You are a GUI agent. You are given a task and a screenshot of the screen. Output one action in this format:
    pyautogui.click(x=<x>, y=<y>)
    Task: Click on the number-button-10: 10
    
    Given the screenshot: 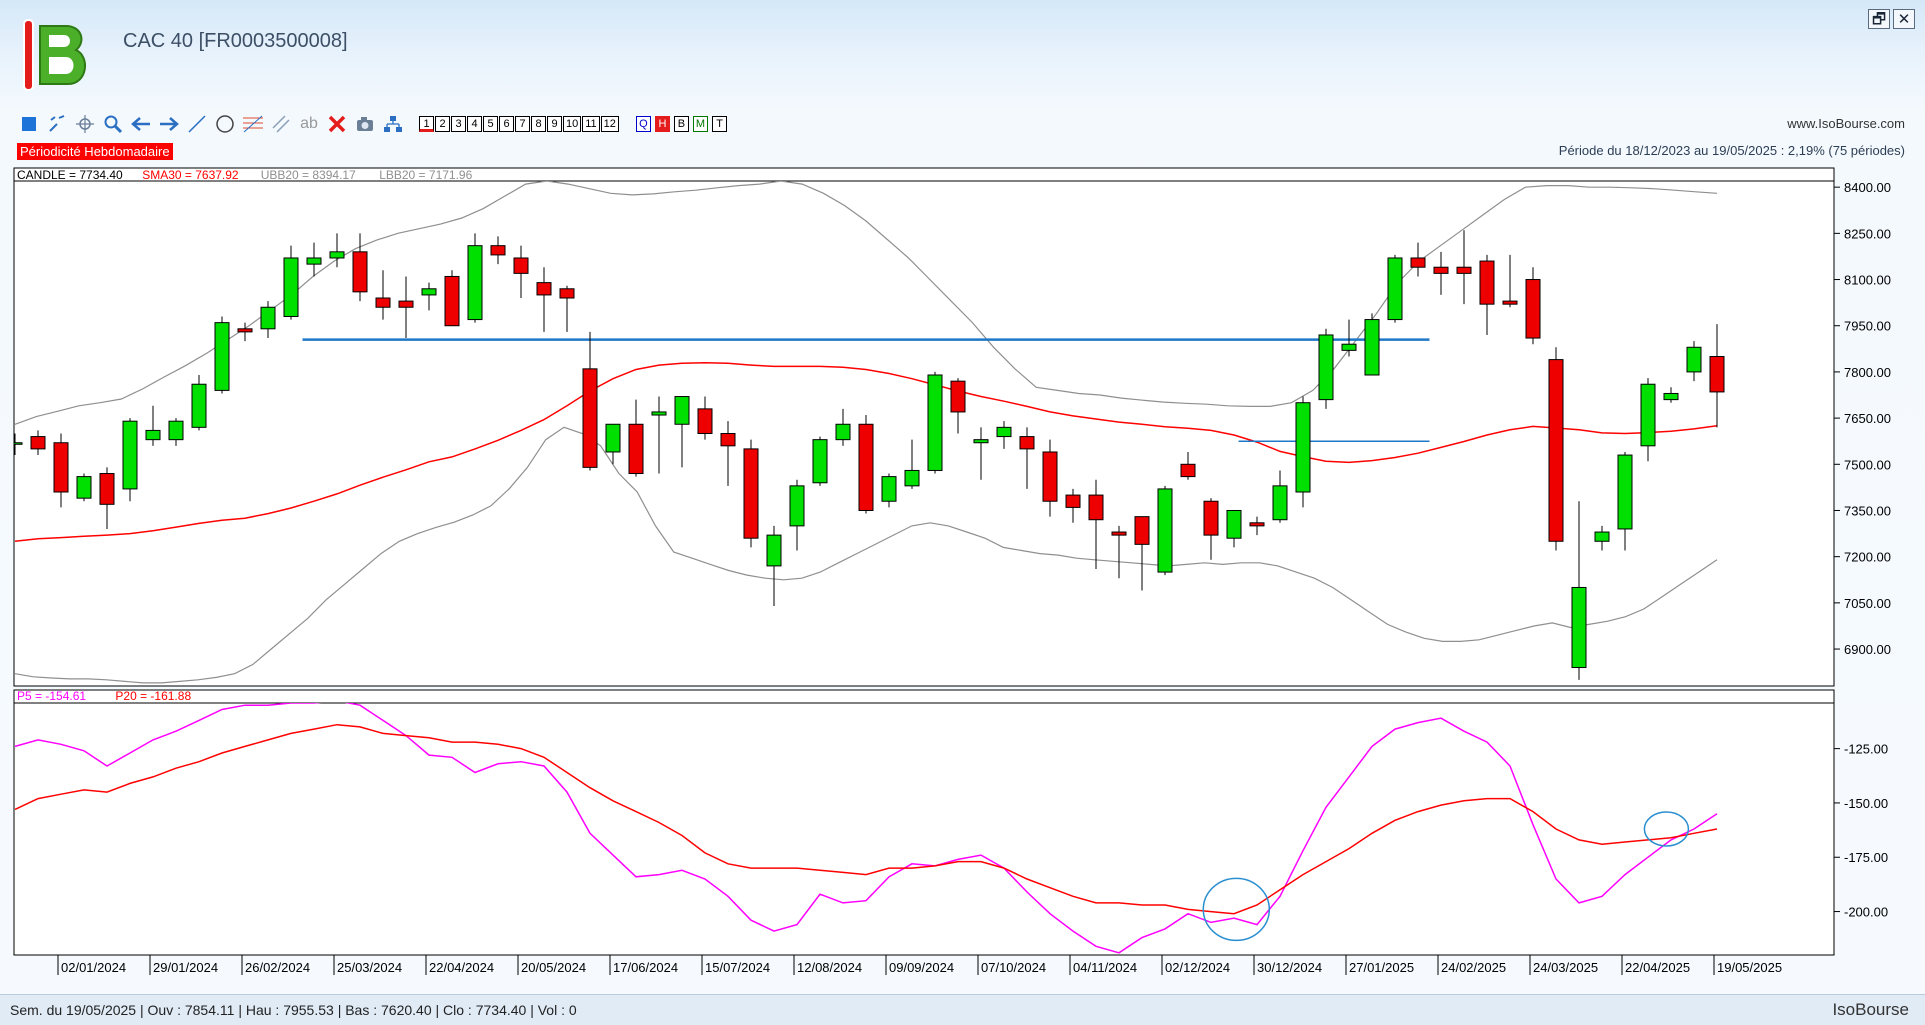 What is the action you would take?
    pyautogui.click(x=572, y=124)
    